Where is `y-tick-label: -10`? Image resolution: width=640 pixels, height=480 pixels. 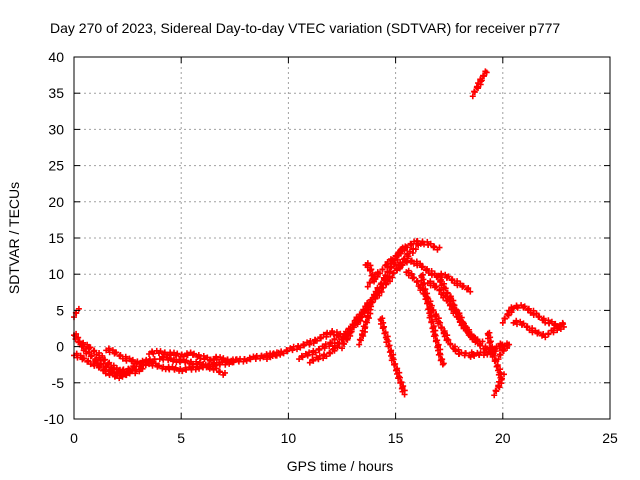
y-tick-label: -10 is located at coordinates (54, 419).